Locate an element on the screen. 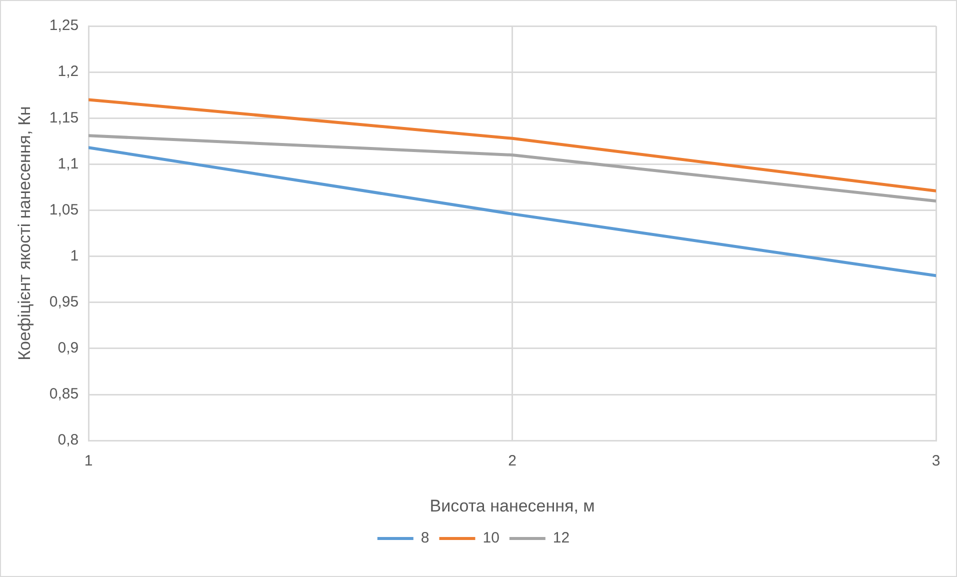 This screenshot has width=957, height=577. y-tick-label: 0,9 is located at coordinates (68, 348).